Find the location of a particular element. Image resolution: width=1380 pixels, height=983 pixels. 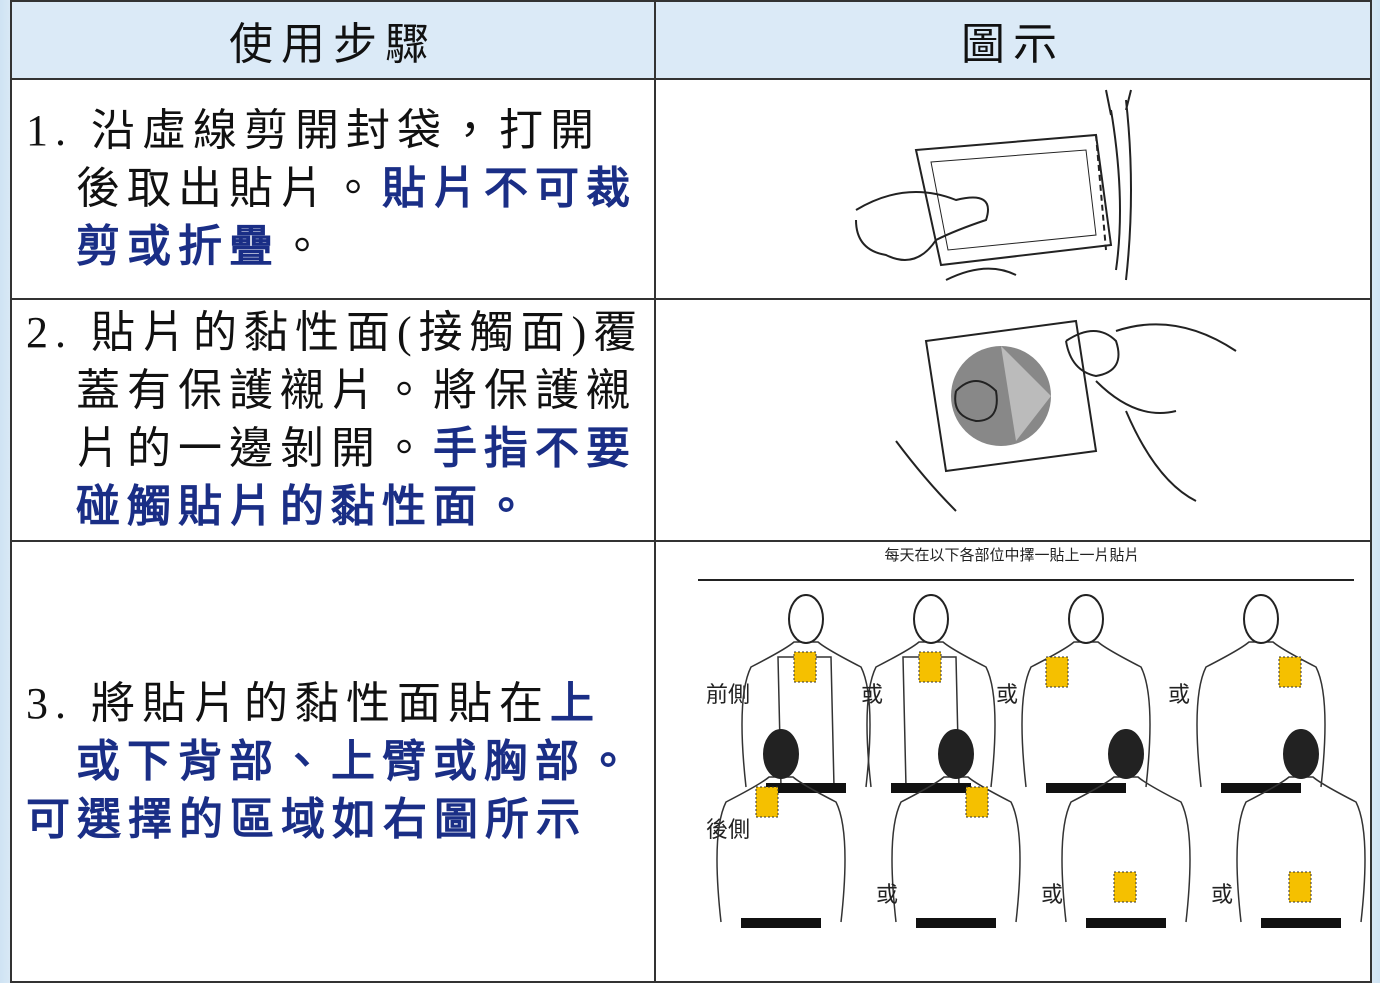

step-text: 1. 沿虛線剪開封袋，打開後取出貼片。 is located at coordinates (313, 159).